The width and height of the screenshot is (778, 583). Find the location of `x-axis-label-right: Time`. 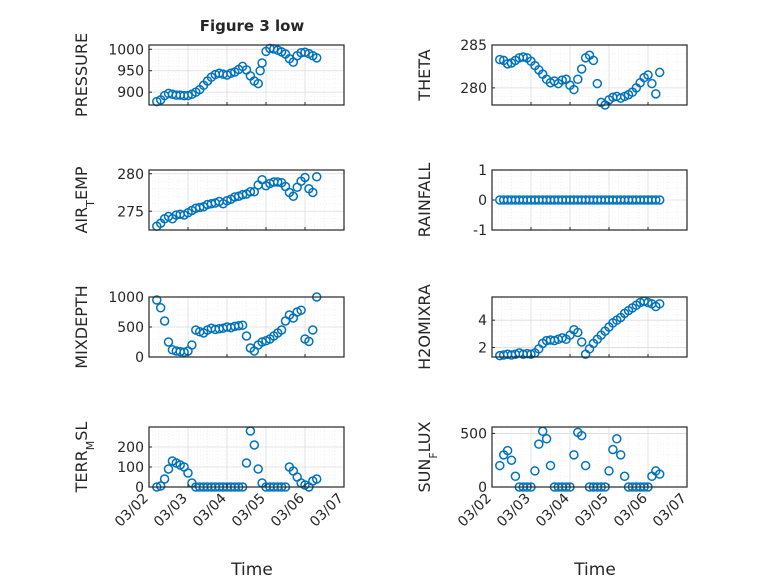

x-axis-label-right: Time is located at coordinates (594, 570).